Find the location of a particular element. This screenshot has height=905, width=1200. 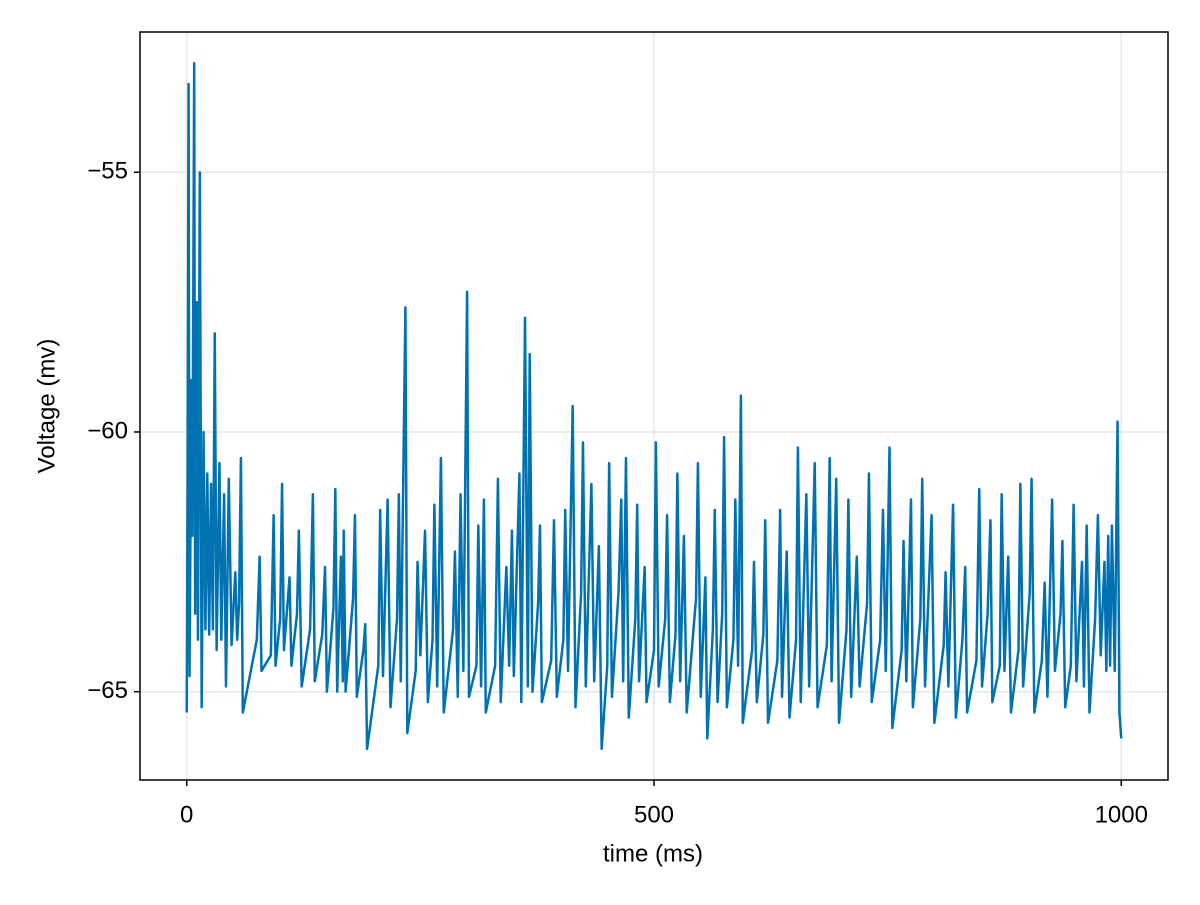

x-axis-label: time (ms) is located at coordinates (653, 853).